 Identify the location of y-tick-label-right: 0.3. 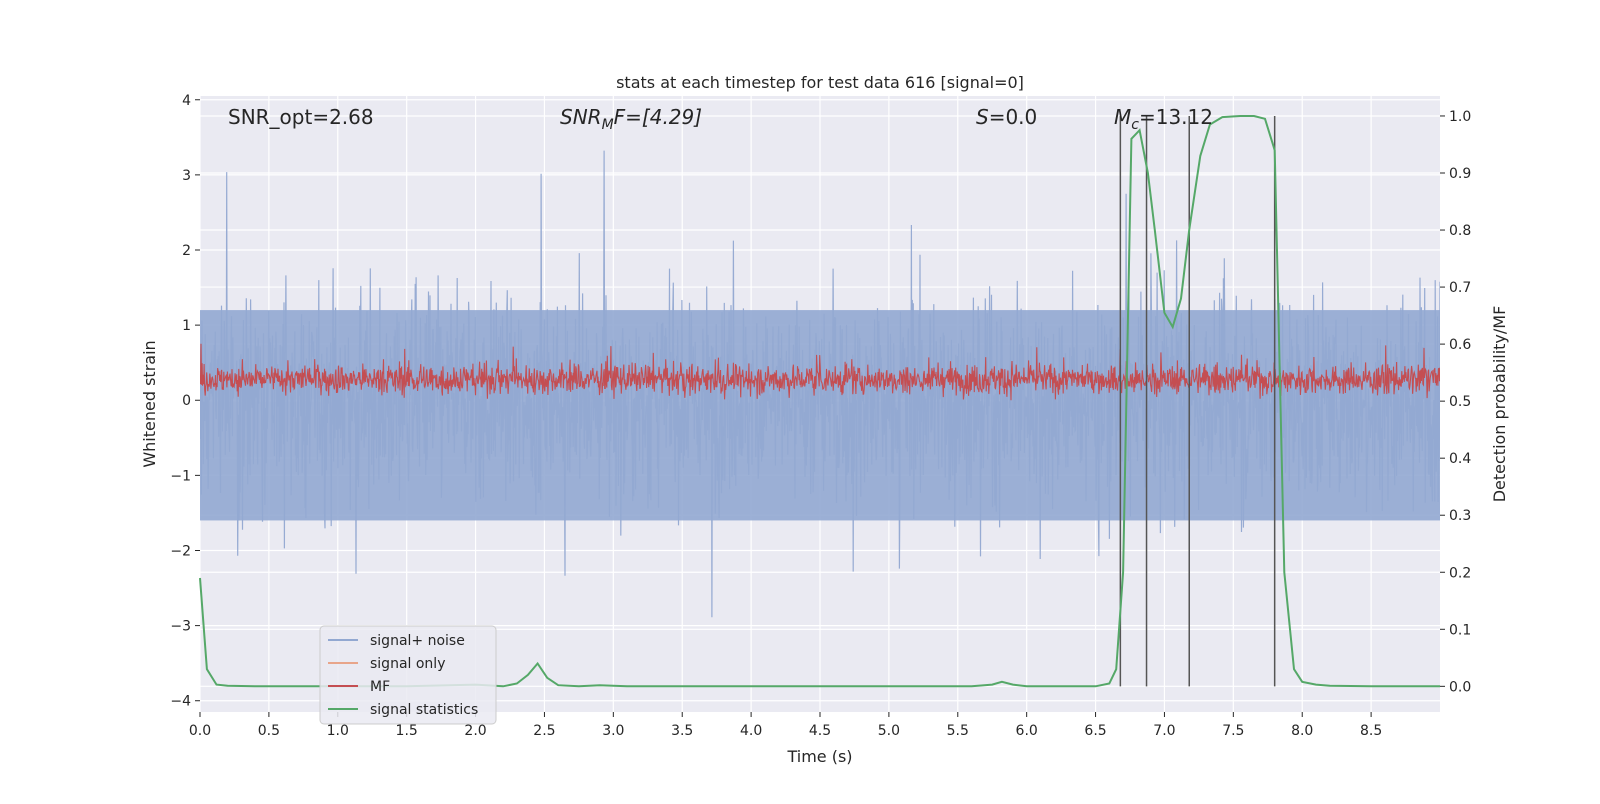
(1460, 516).